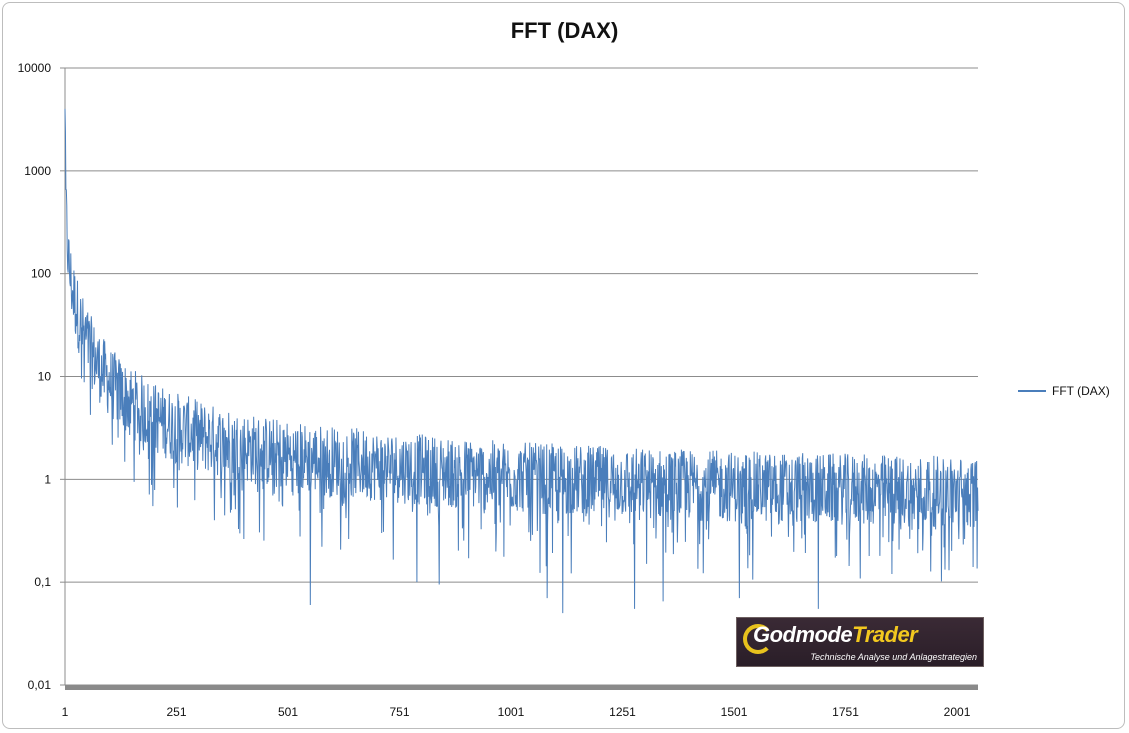 This screenshot has height=733, width=1129. I want to click on y-tick-label: 1, so click(47, 479).